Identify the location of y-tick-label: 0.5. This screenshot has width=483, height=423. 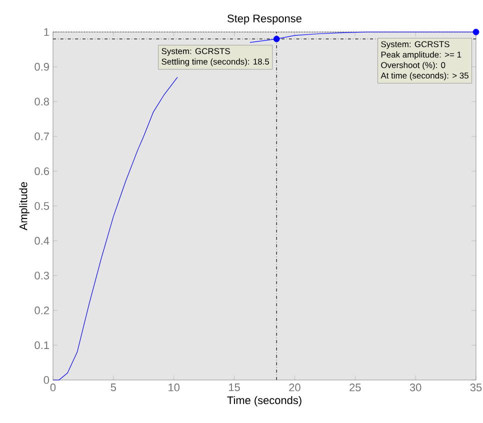
(42, 206).